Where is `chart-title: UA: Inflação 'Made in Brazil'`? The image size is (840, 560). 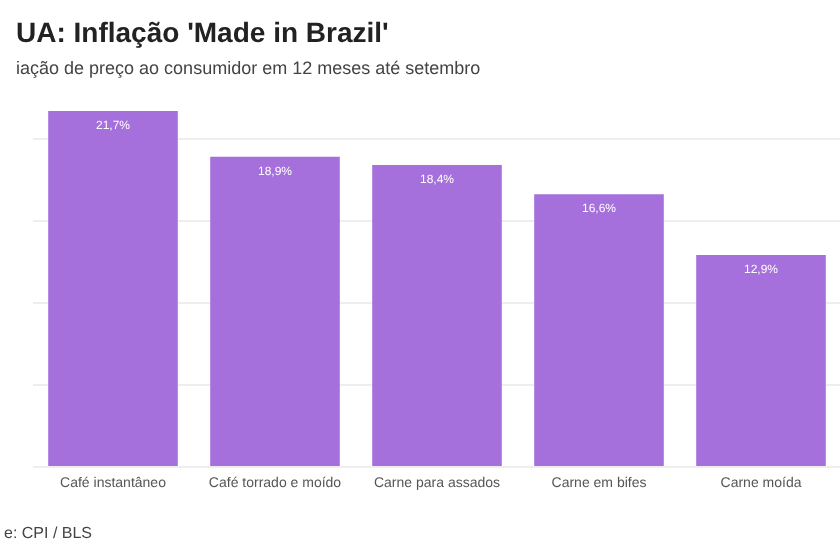 chart-title: UA: Inflação 'Made in Brazil' is located at coordinates (202, 32).